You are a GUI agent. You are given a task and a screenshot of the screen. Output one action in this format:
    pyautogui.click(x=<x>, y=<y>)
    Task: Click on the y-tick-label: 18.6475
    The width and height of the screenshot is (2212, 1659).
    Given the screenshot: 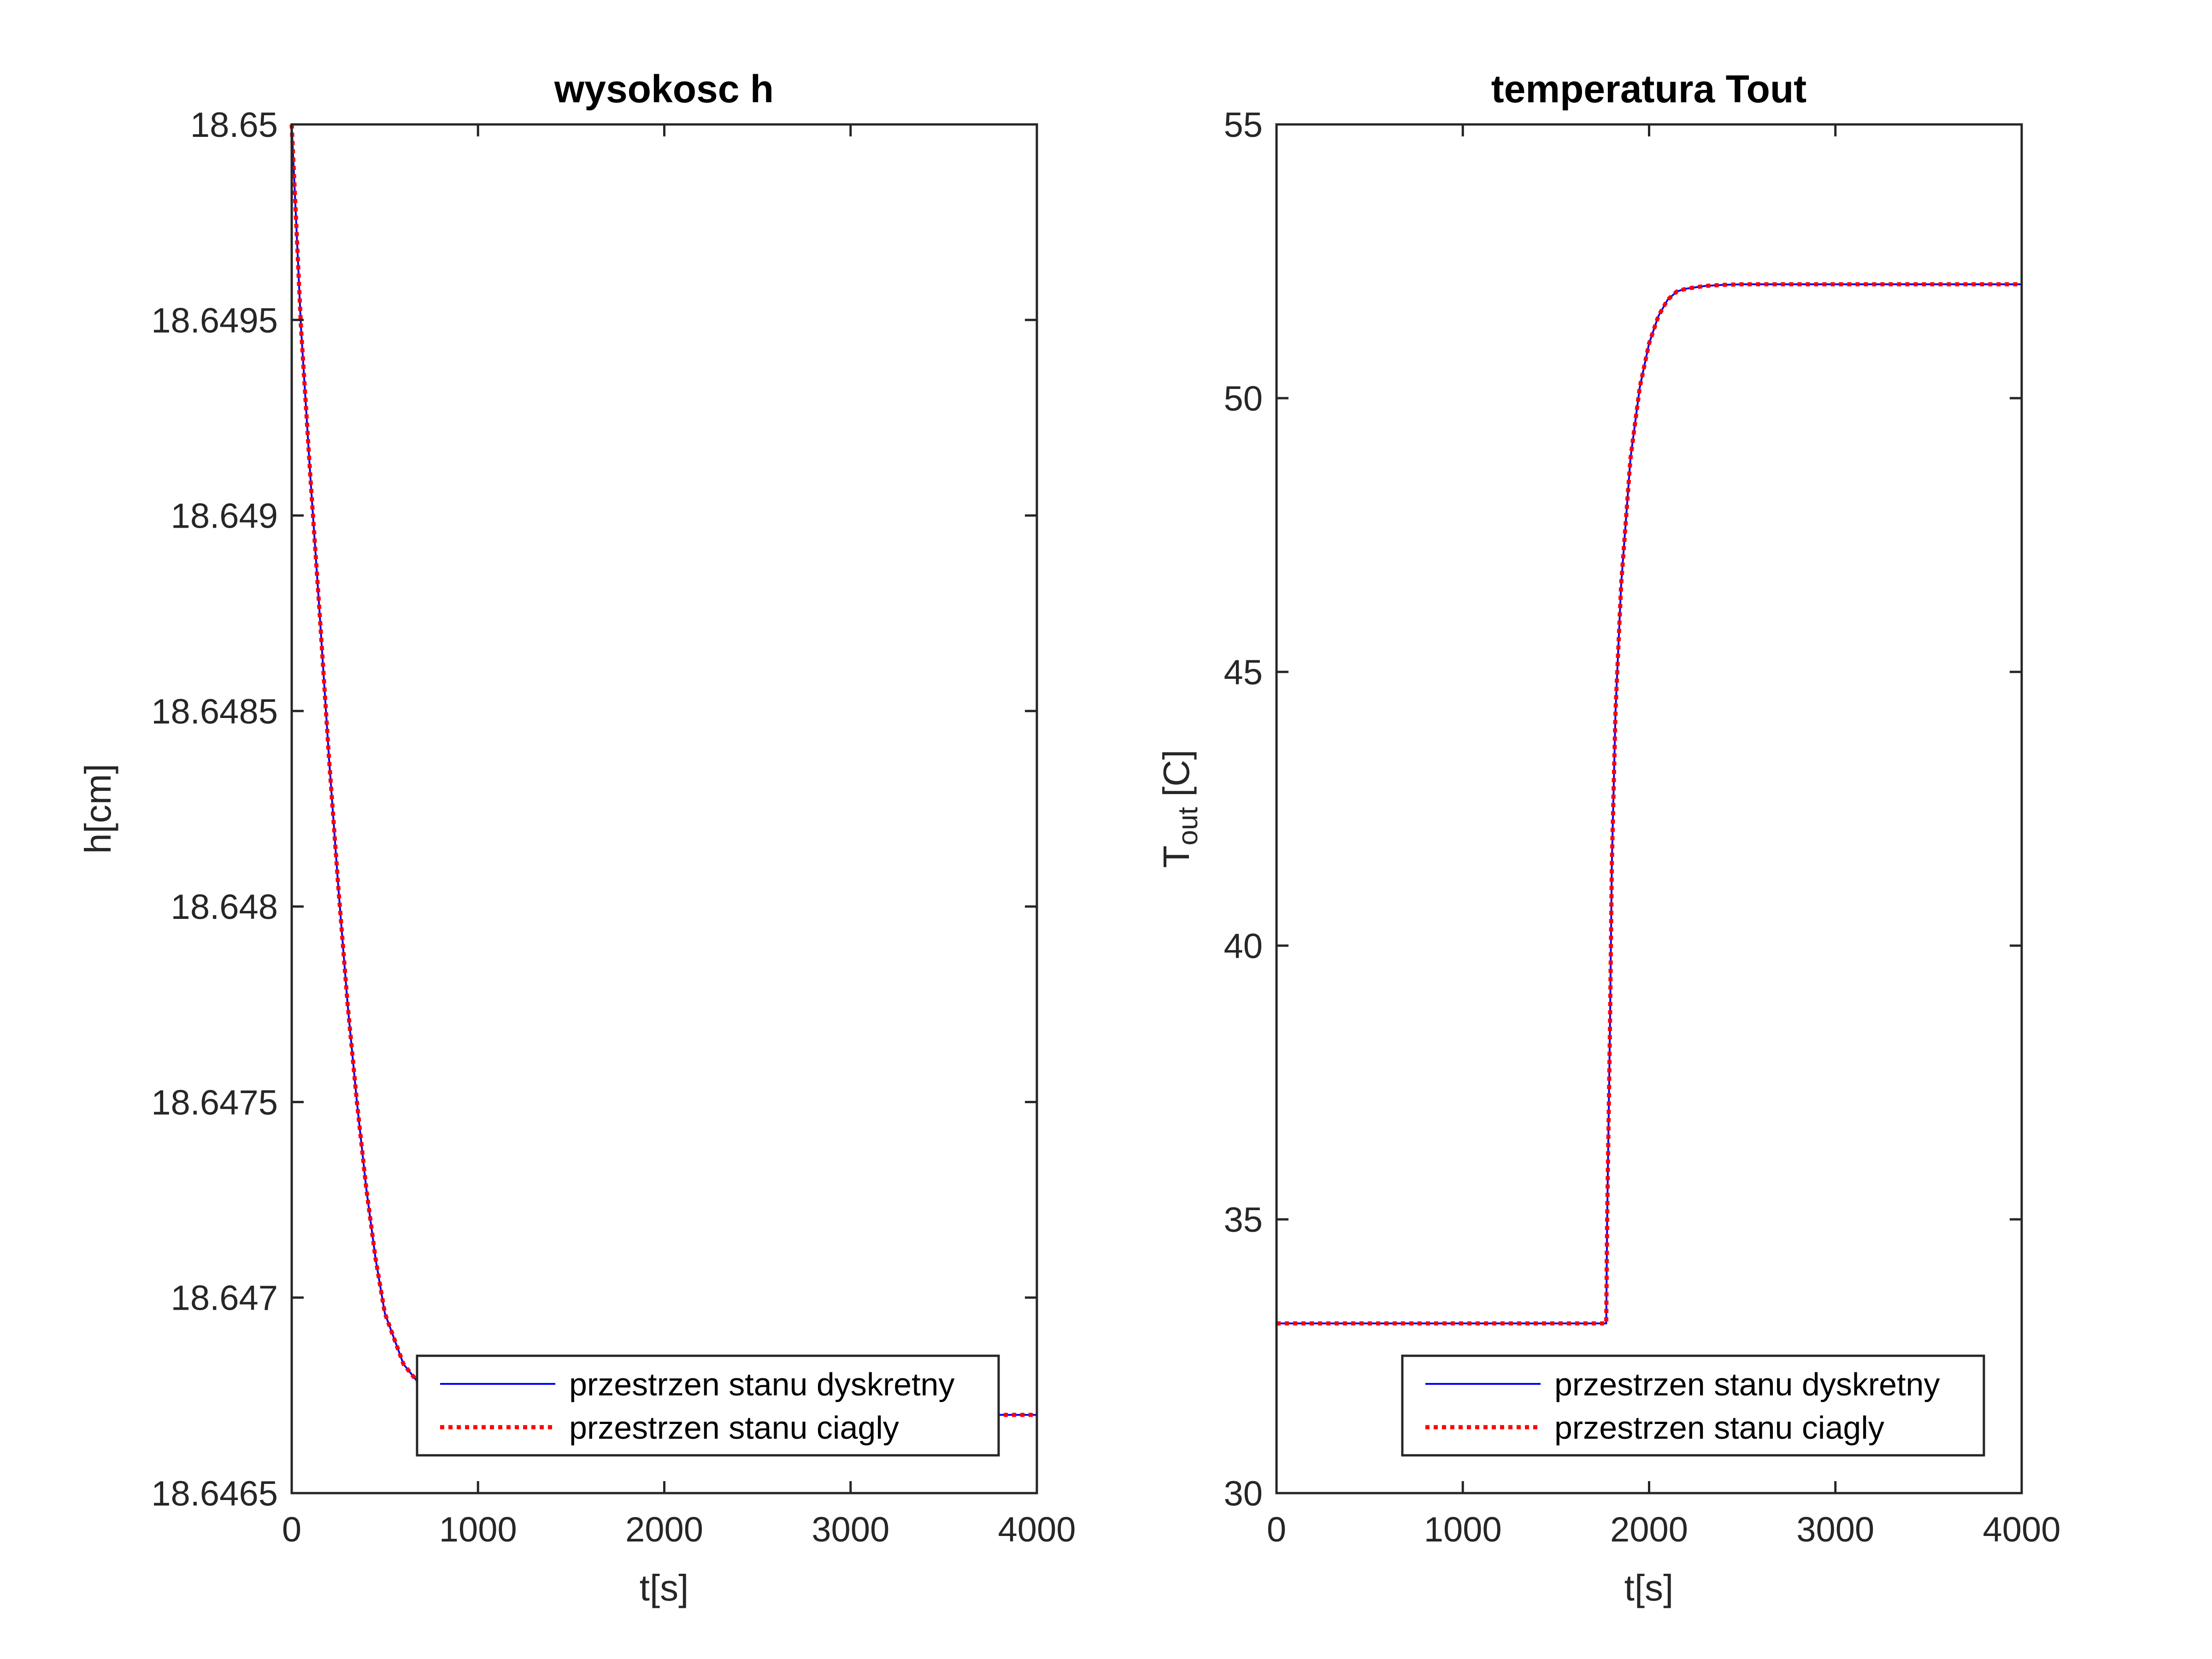 What is the action you would take?
    pyautogui.click(x=214, y=1102)
    